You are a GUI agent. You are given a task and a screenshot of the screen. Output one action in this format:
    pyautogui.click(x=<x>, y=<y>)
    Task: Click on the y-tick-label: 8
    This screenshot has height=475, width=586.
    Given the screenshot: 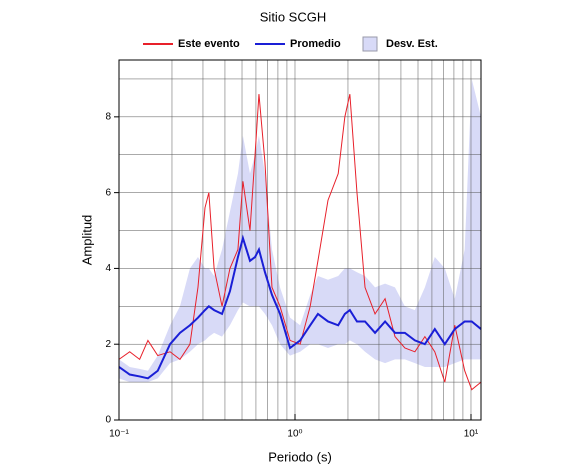 What is the action you would take?
    pyautogui.click(x=108, y=116)
    